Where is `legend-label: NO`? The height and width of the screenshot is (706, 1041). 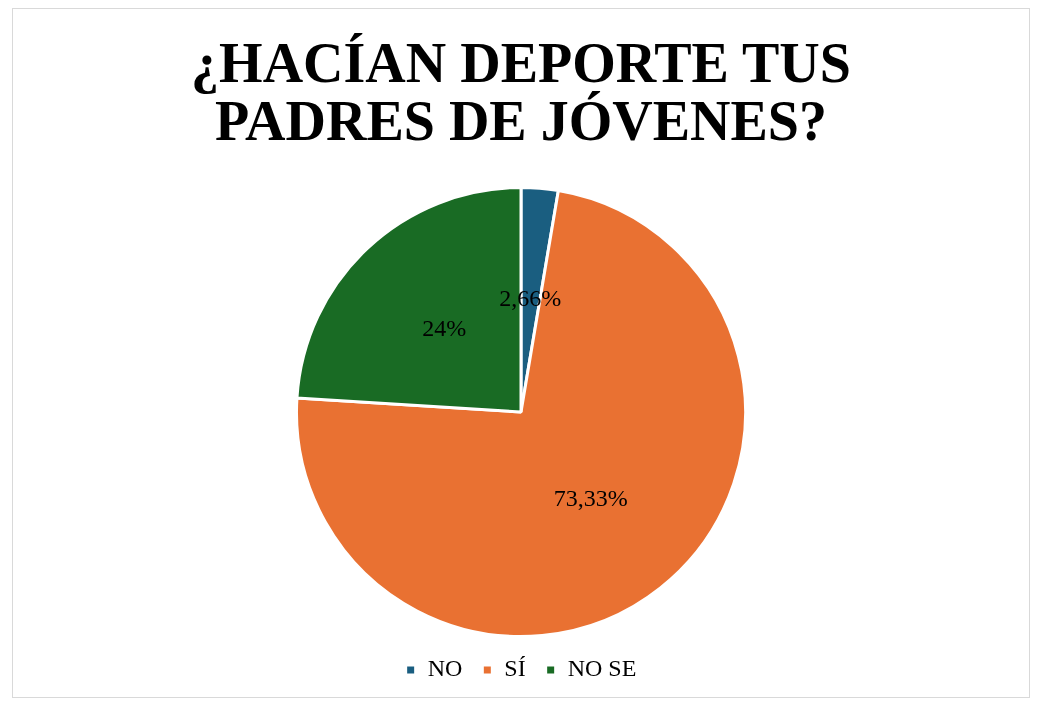
legend-label: NO is located at coordinates (445, 668).